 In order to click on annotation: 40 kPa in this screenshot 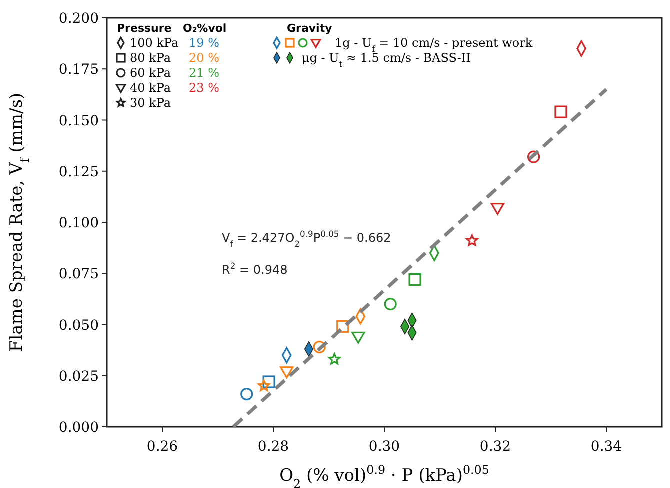, I will do `click(151, 88)`.